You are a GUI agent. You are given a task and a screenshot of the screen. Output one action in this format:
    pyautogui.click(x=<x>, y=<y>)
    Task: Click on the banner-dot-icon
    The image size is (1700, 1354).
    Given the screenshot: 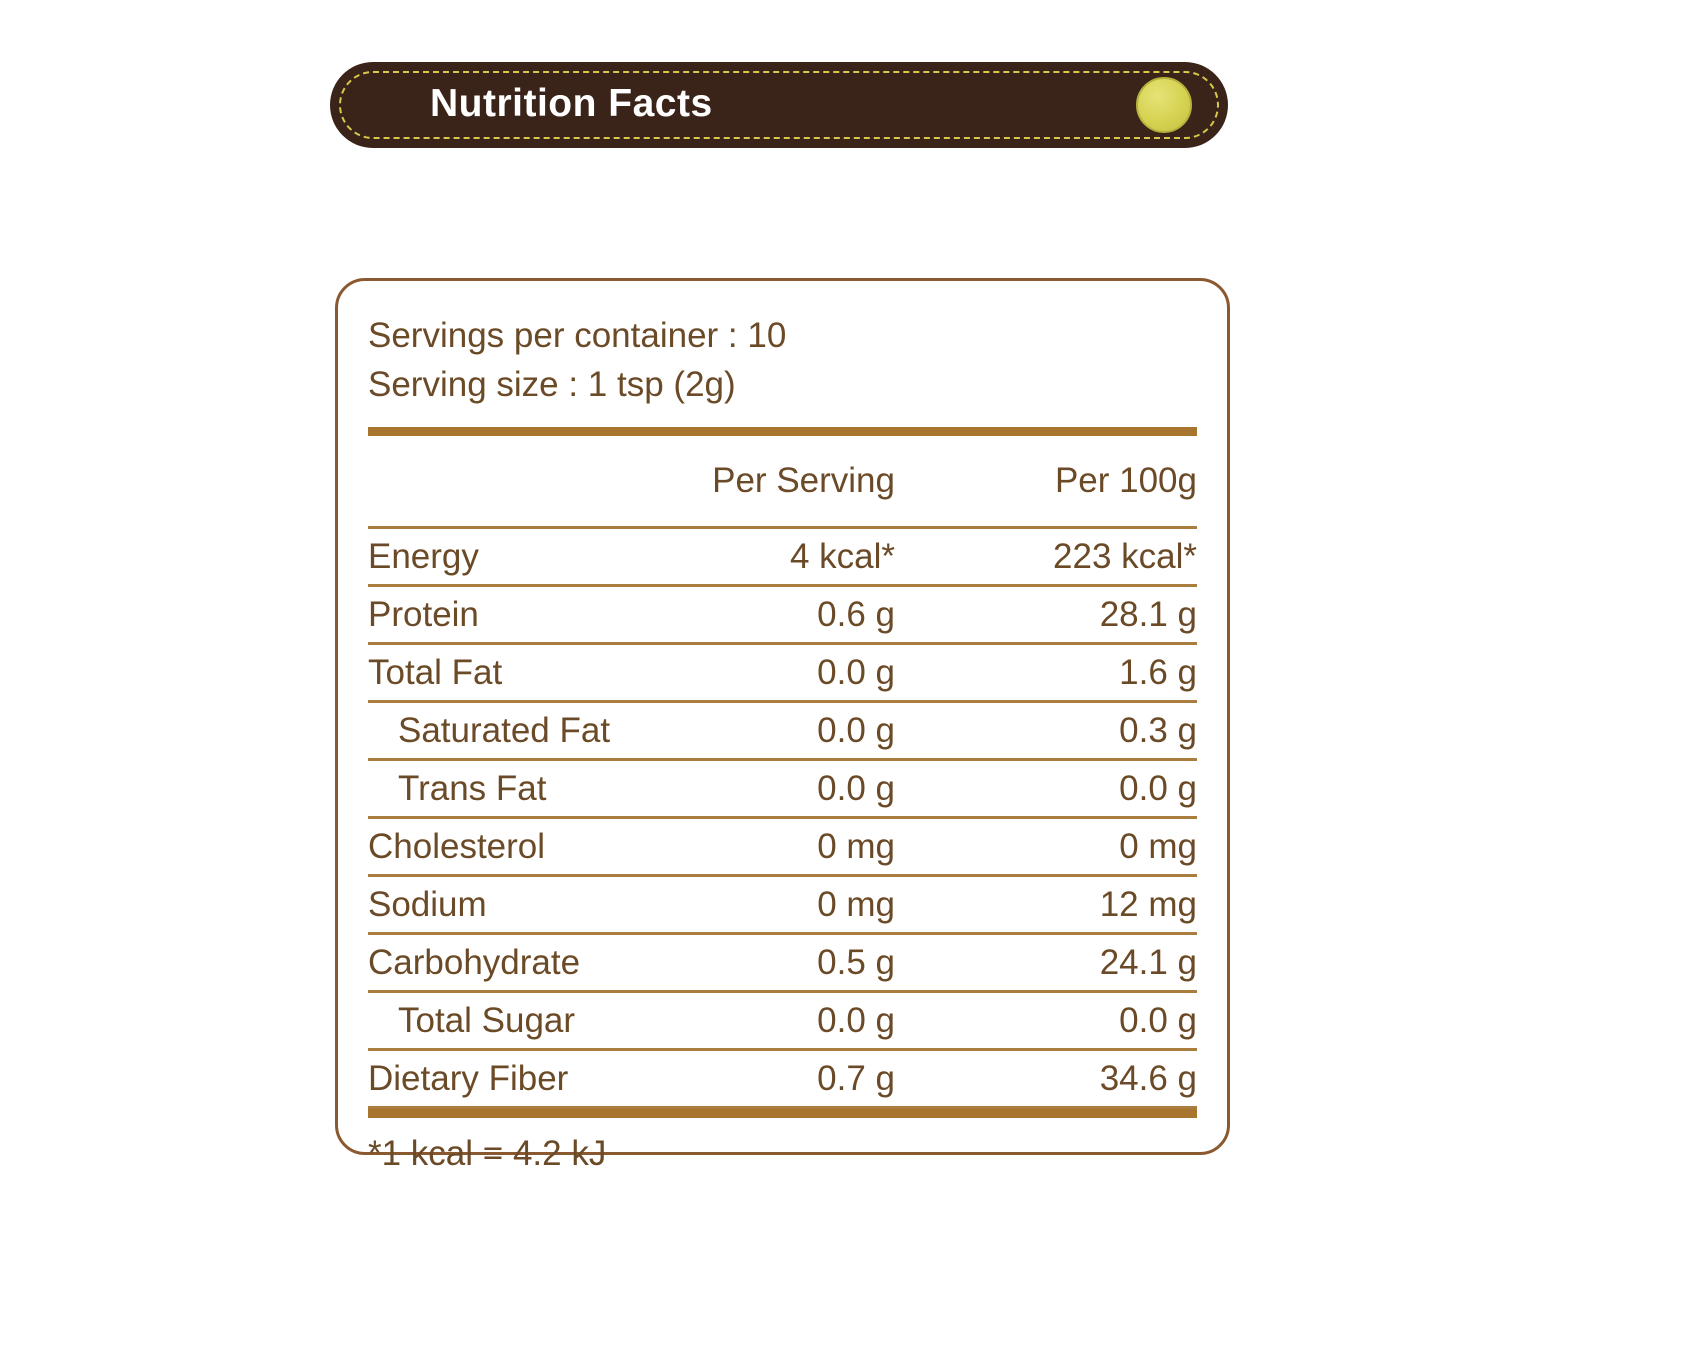 What is the action you would take?
    pyautogui.click(x=1164, y=105)
    